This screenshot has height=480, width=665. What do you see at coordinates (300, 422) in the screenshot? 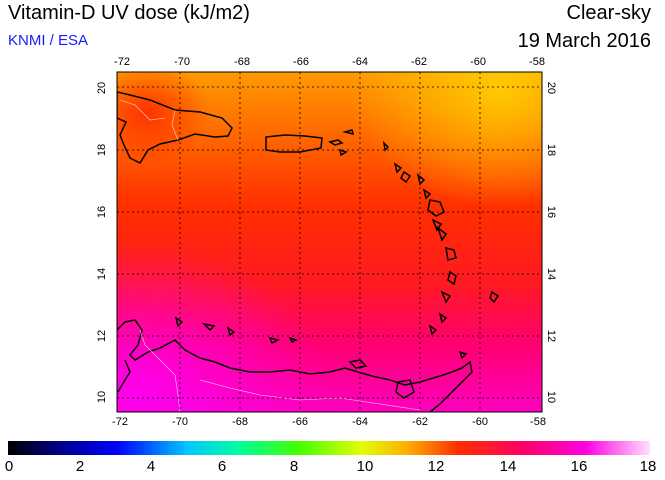
I see `lon-tick-bottom: -66` at bounding box center [300, 422].